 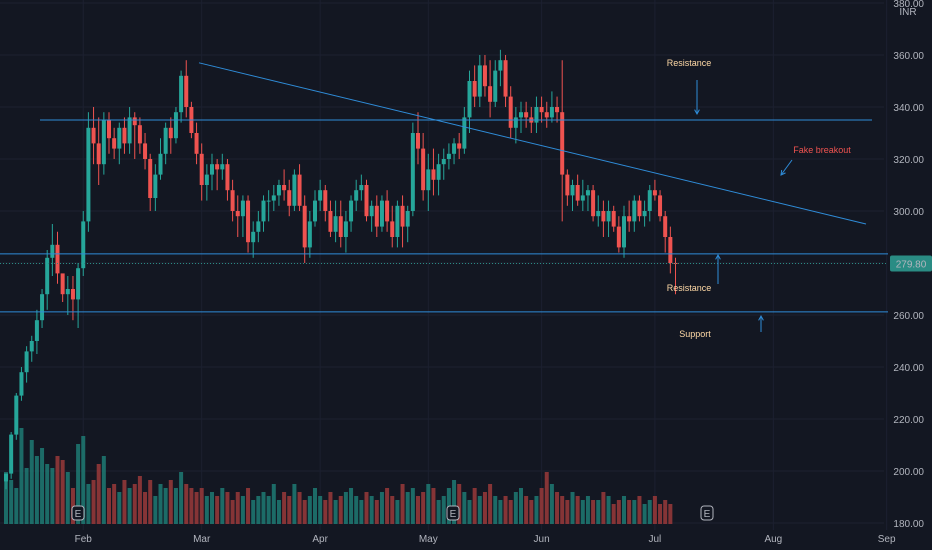 What do you see at coordinates (697, 112) in the screenshot?
I see `arrow-head` at bounding box center [697, 112].